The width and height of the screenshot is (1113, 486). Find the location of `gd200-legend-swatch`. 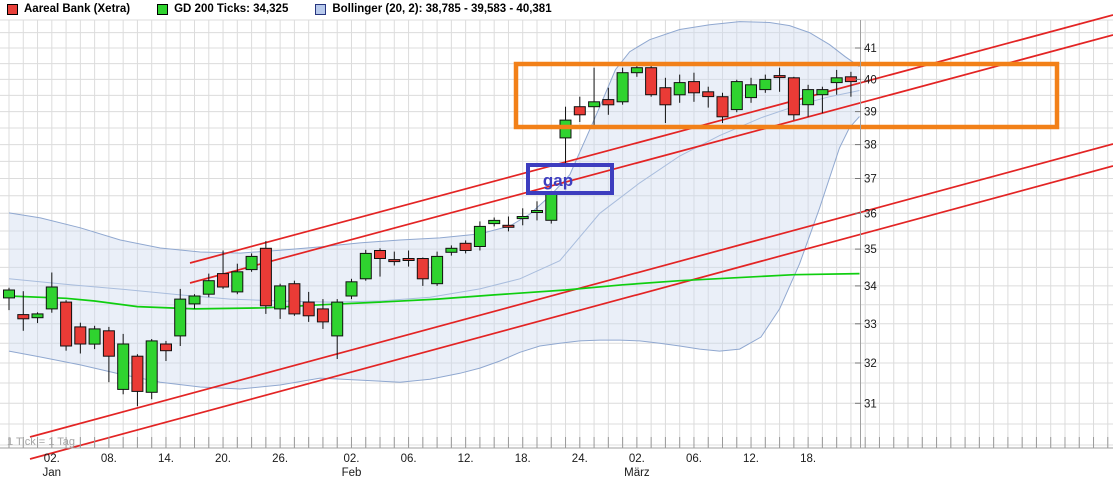

gd200-legend-swatch is located at coordinates (163, 9).